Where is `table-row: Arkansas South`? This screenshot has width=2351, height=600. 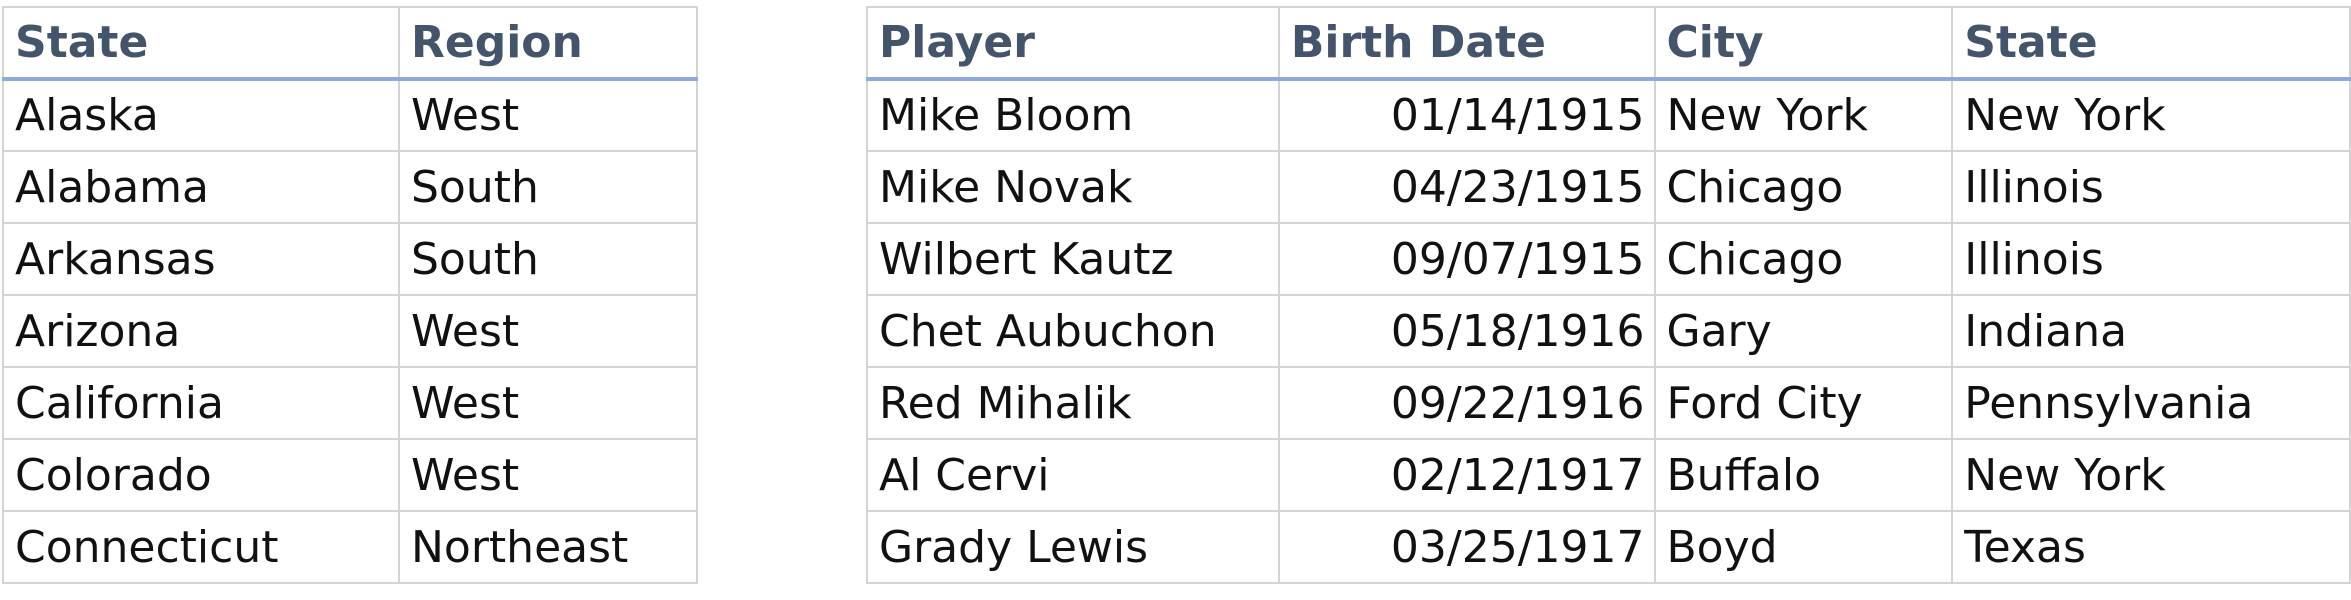
table-row: Arkansas South is located at coordinates (350, 259).